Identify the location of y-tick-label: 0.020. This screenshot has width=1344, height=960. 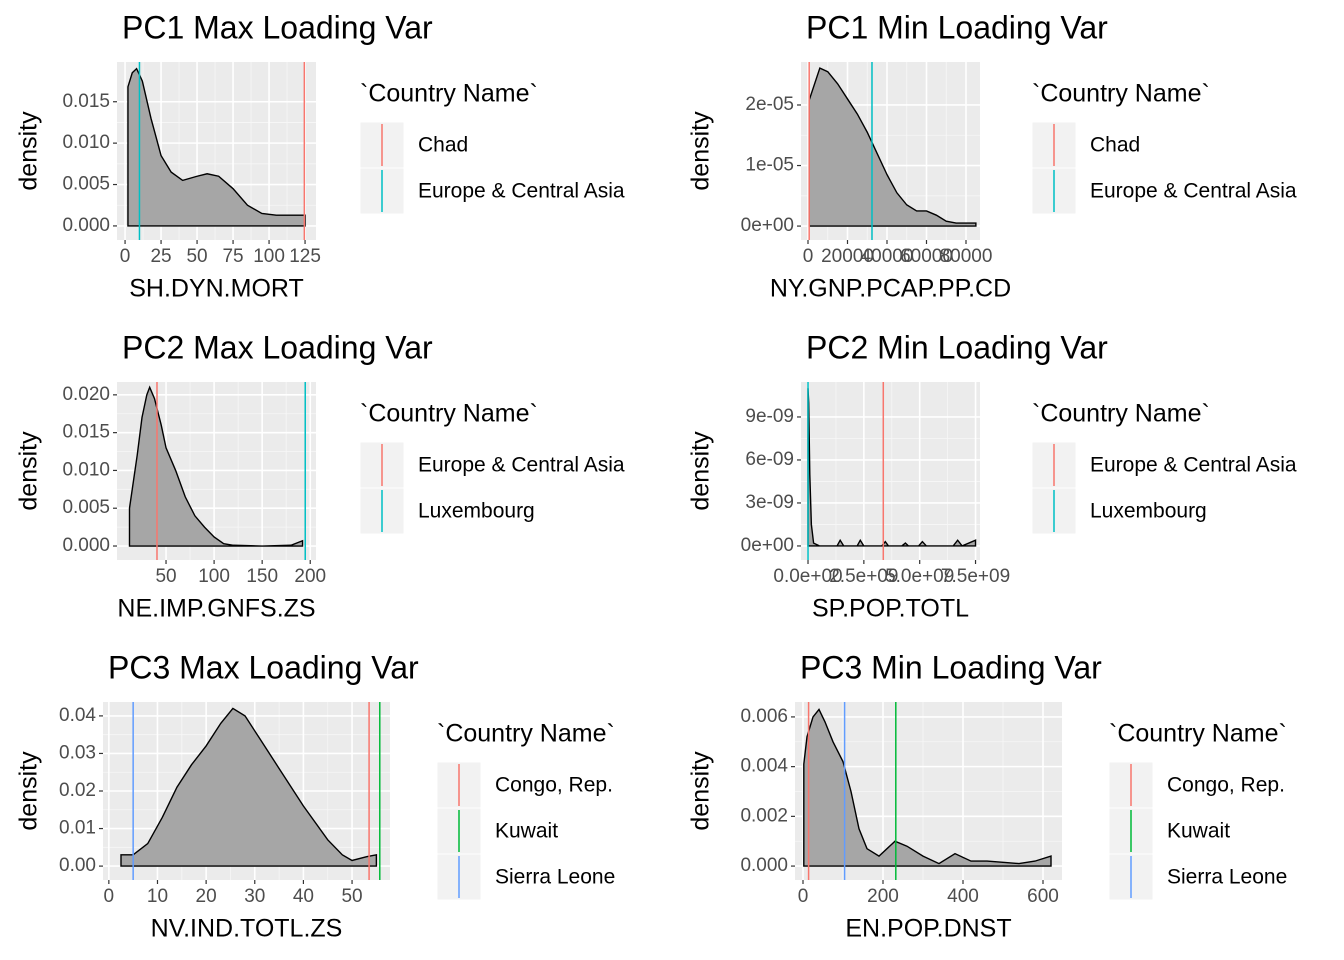
(86, 394).